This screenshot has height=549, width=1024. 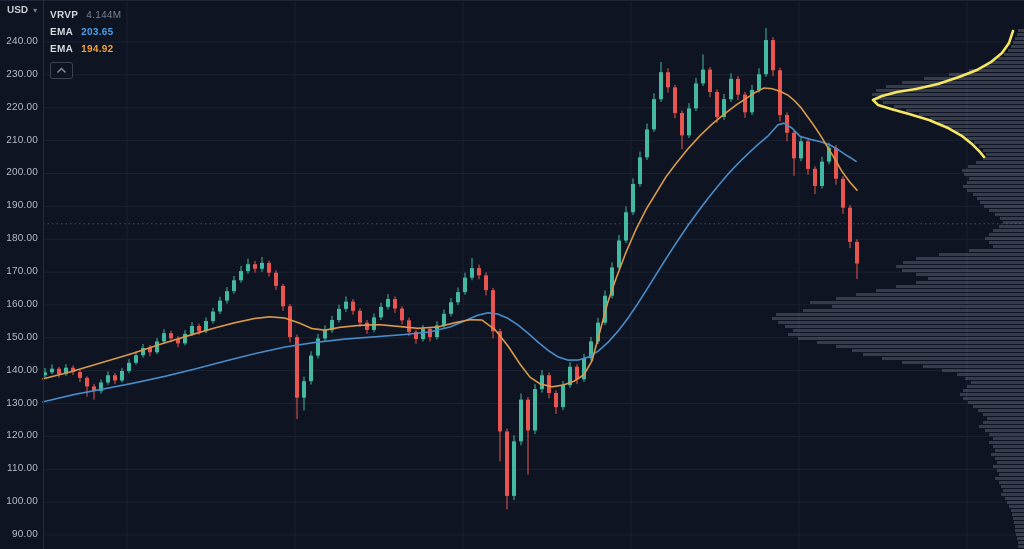 What do you see at coordinates (22, 140) in the screenshot?
I see `price-axis-label: 210.00` at bounding box center [22, 140].